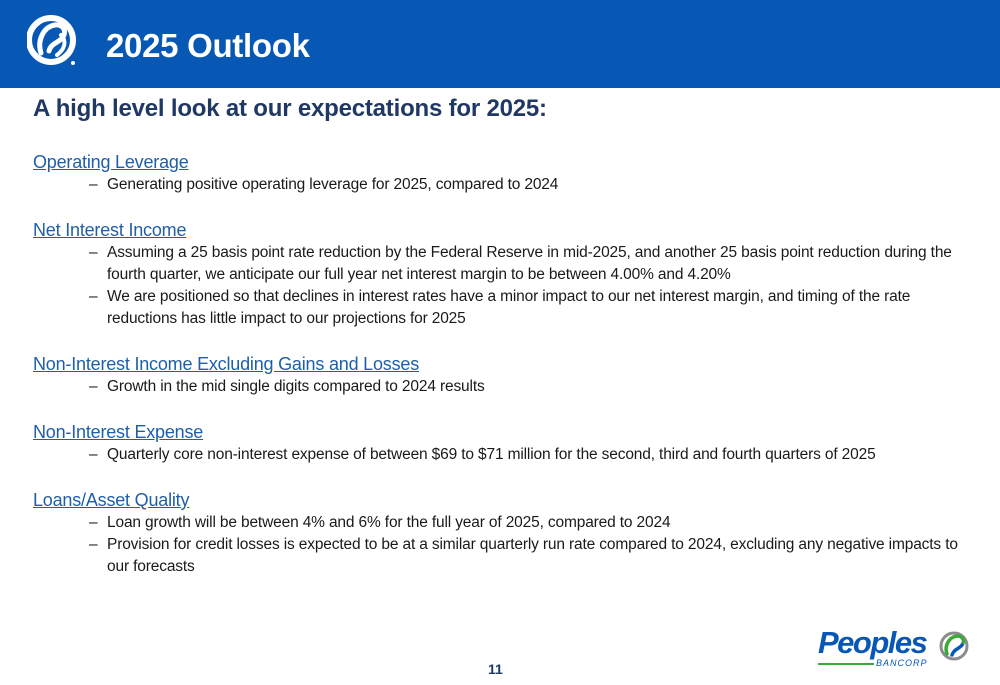  What do you see at coordinates (118, 432) in the screenshot?
I see `section-heading: Non-Interest Expense` at bounding box center [118, 432].